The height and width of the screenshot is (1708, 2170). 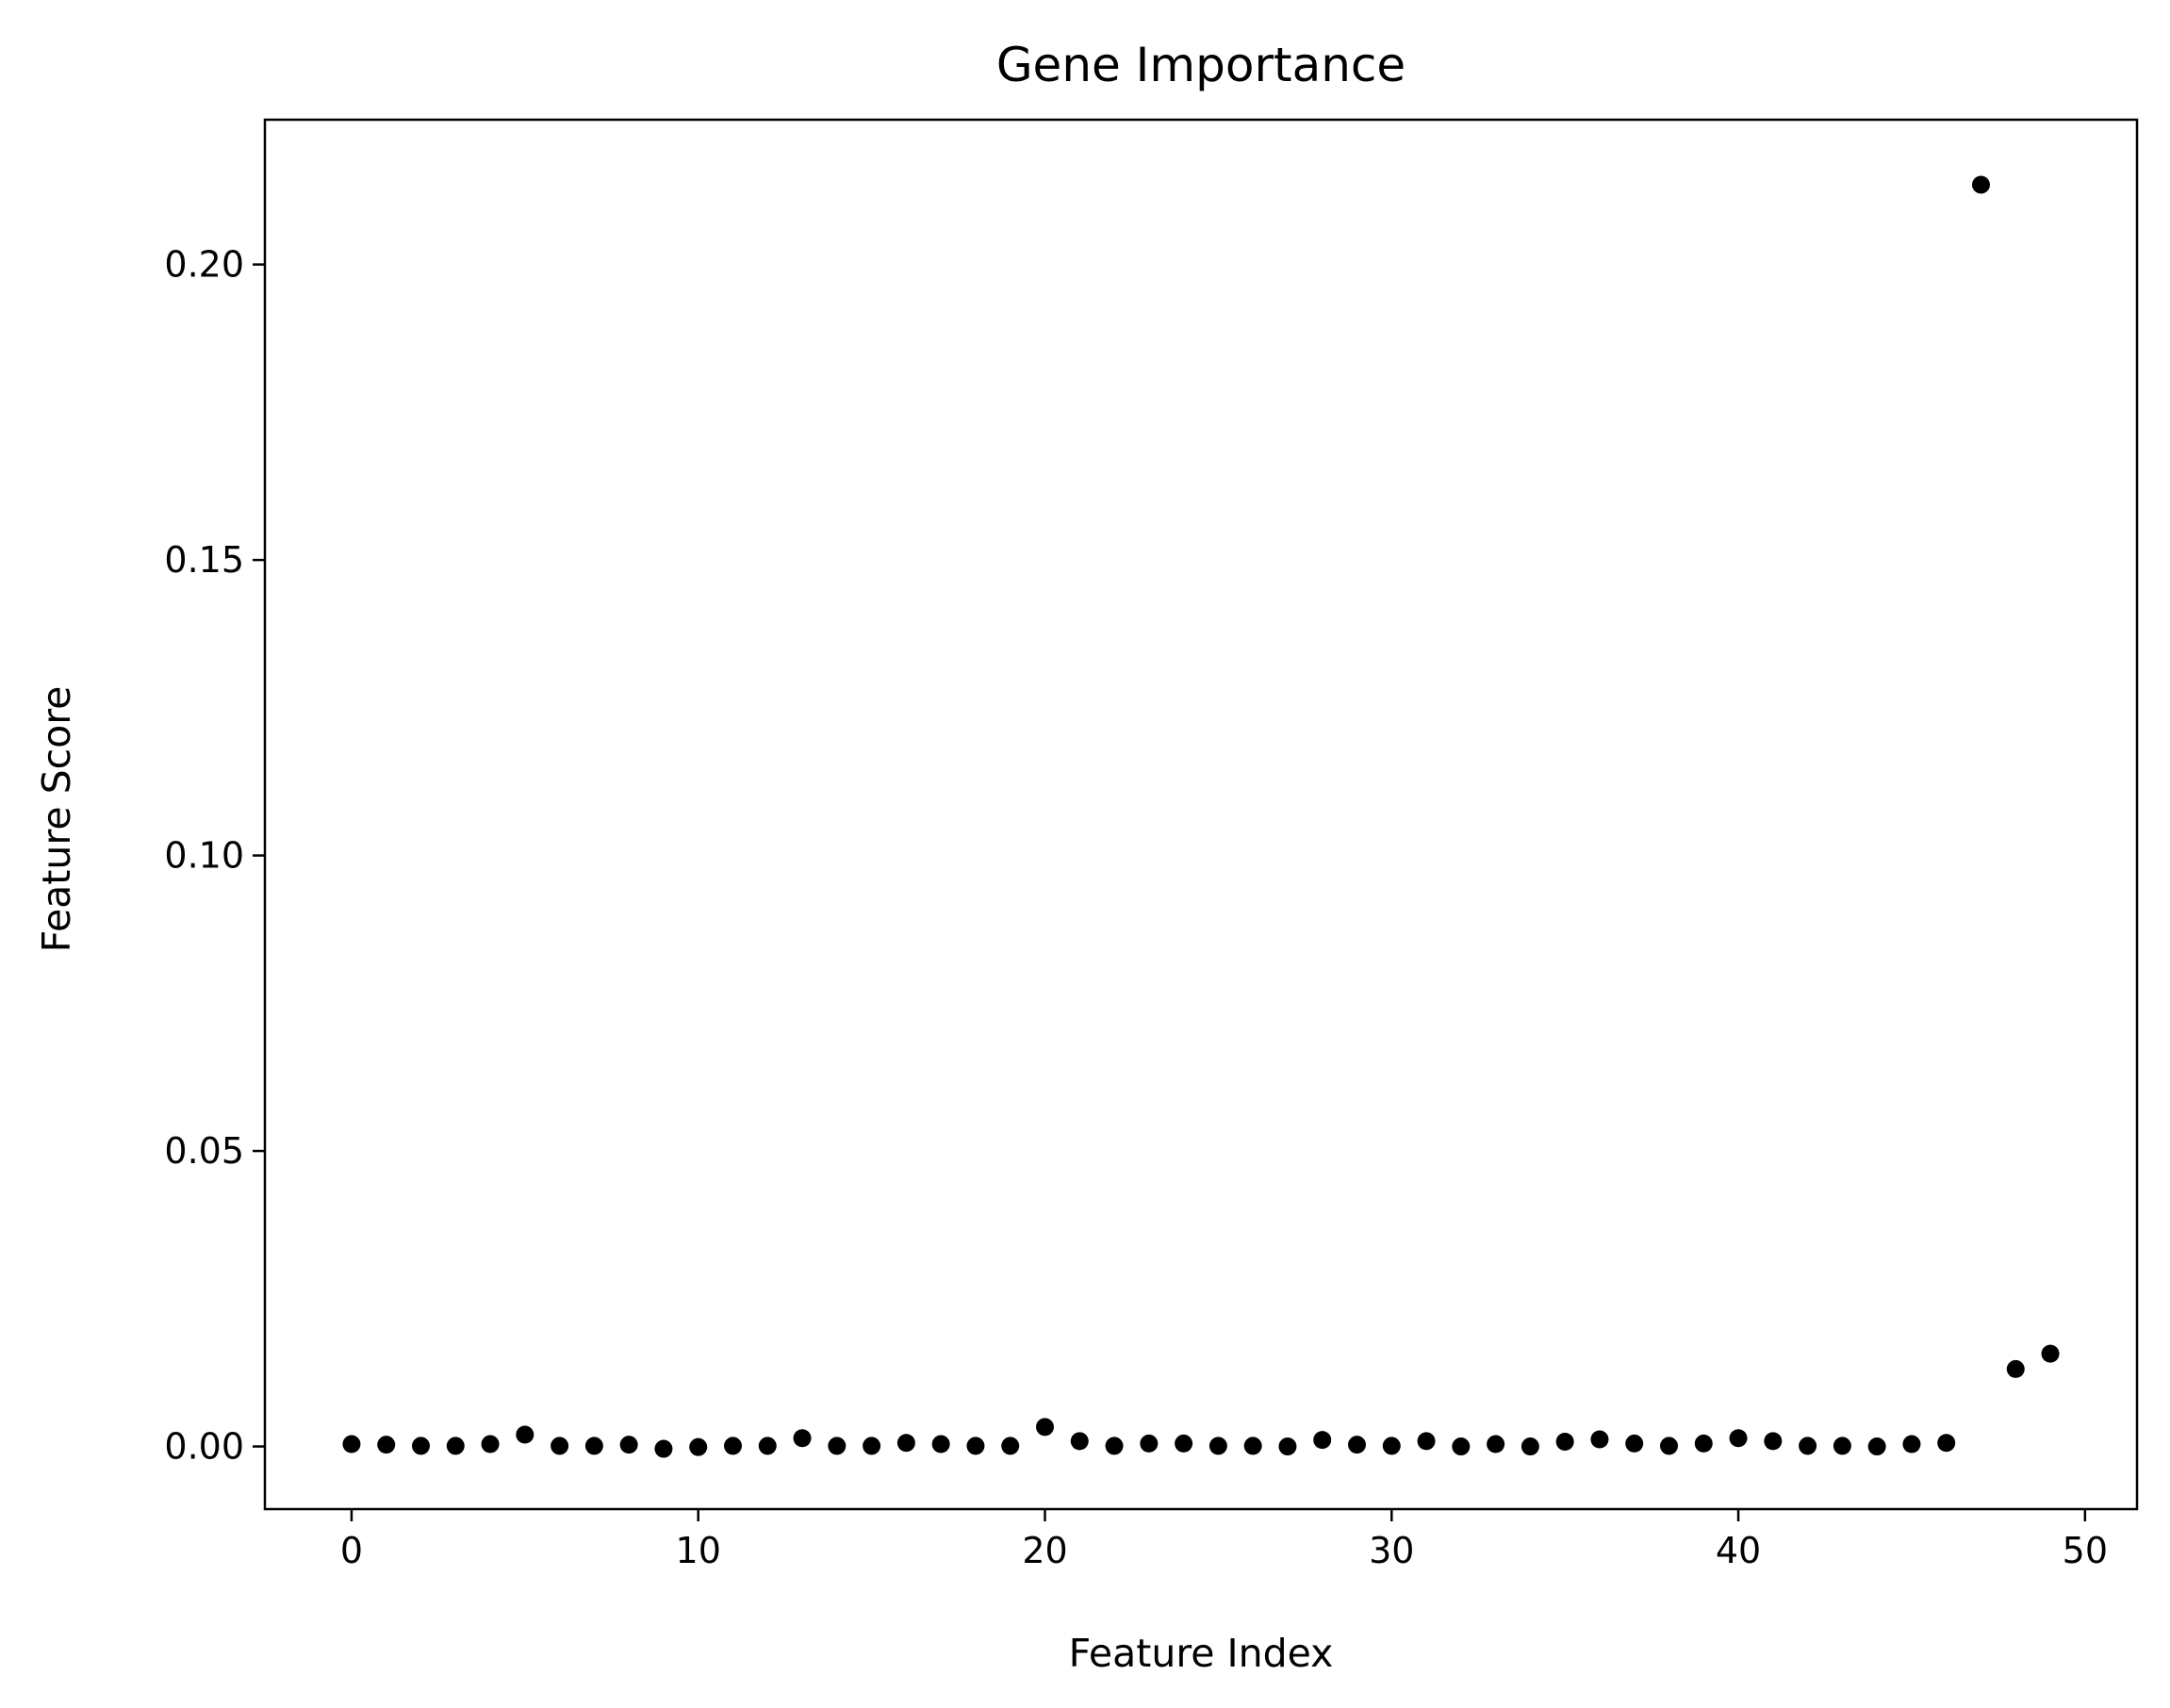 I want to click on x-axis-title: Feature Index, so click(x=1202, y=1654).